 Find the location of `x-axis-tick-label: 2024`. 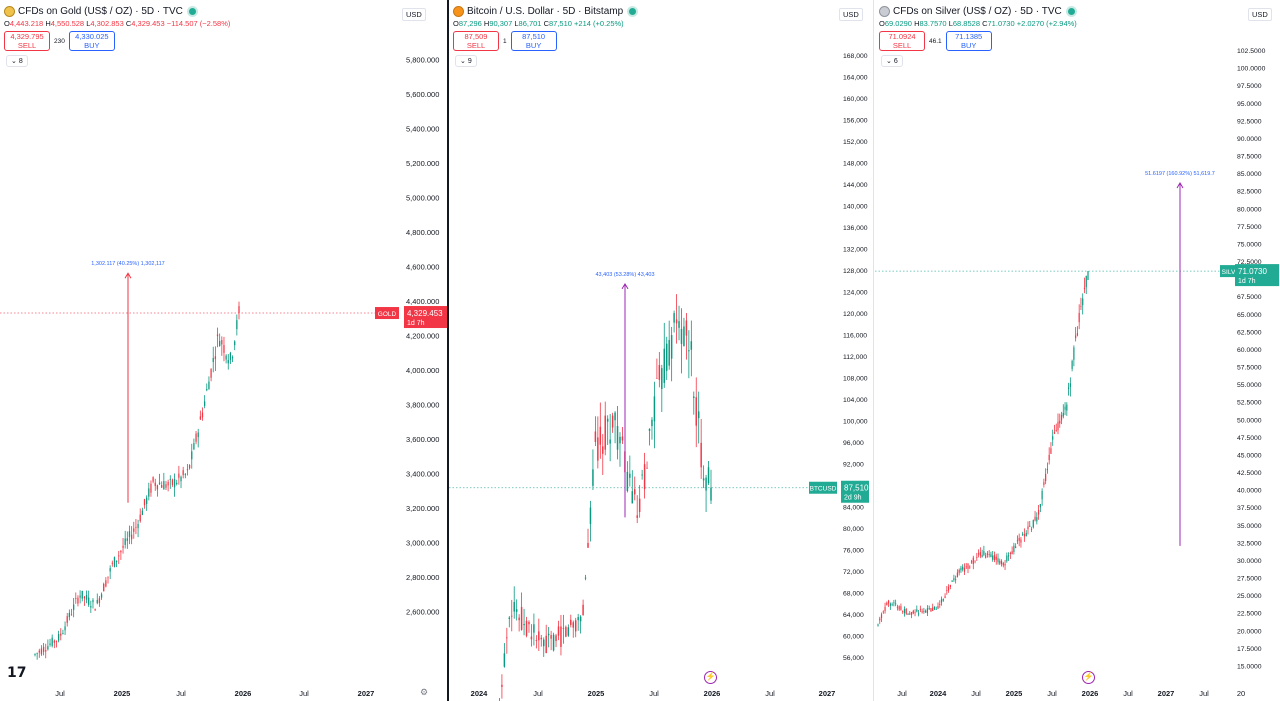

x-axis-tick-label: 2024 is located at coordinates (939, 693).